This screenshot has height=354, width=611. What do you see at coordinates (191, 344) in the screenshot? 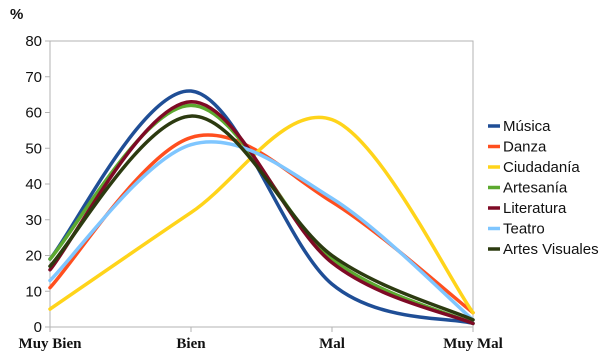
I see `x-tick-label: Bien` at bounding box center [191, 344].